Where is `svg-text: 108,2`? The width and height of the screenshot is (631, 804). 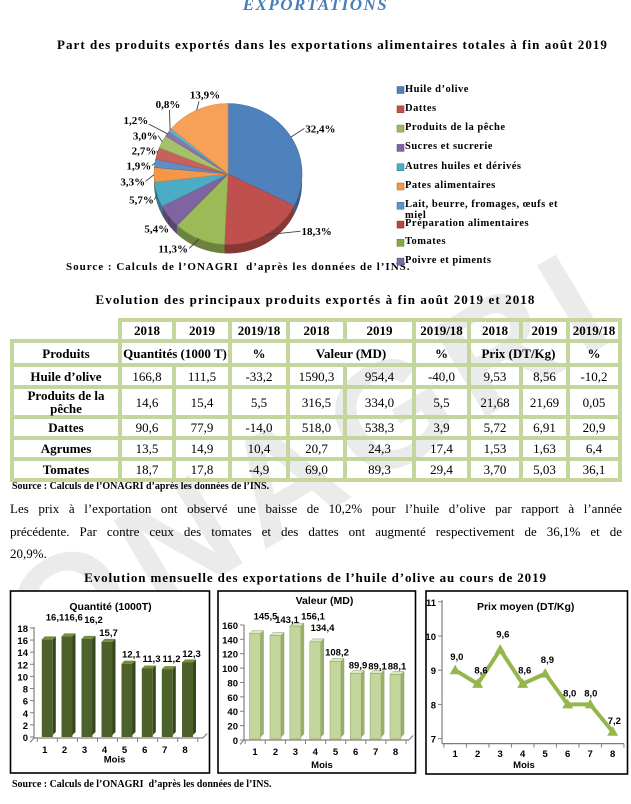 svg-text: 108,2 is located at coordinates (337, 653).